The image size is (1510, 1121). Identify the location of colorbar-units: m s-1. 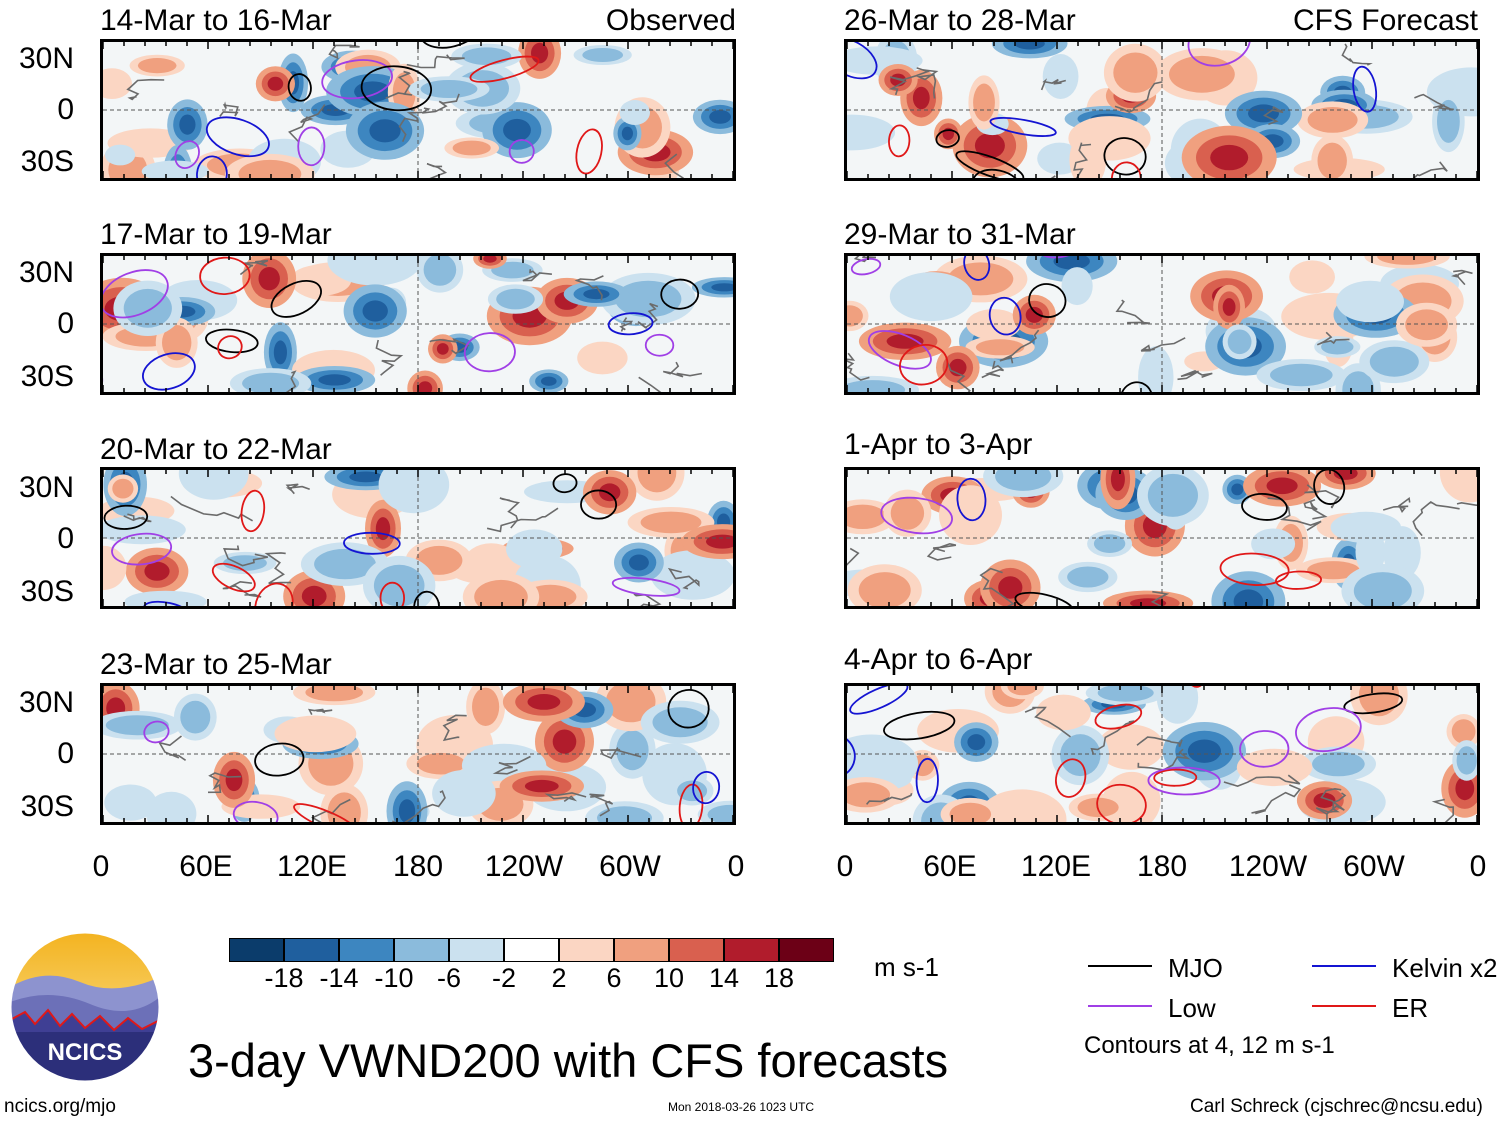
(906, 967).